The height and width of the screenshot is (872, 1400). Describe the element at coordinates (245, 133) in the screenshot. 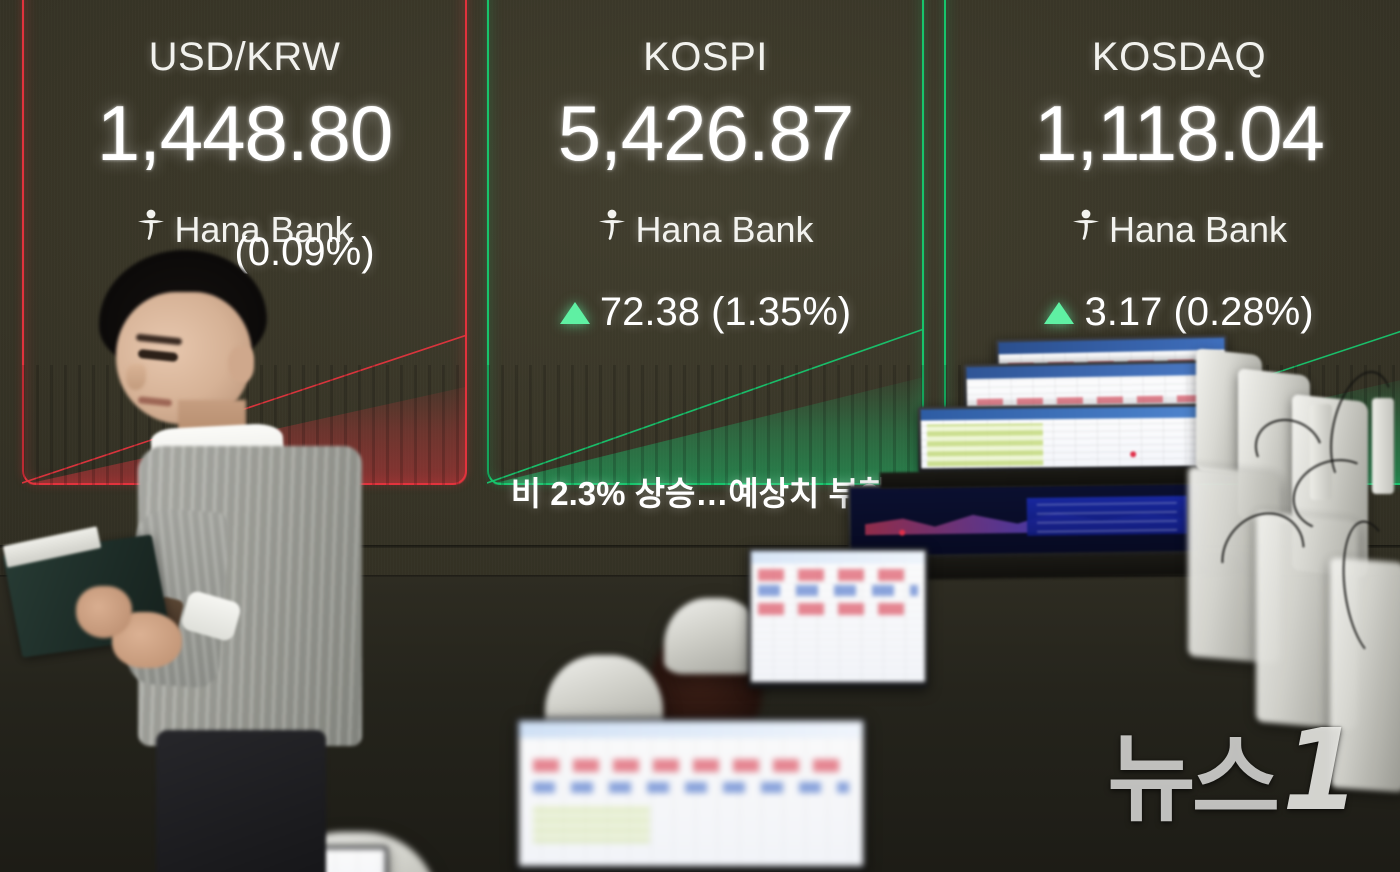

I see `panel-value-usdkrw: 1,448.80` at that location.